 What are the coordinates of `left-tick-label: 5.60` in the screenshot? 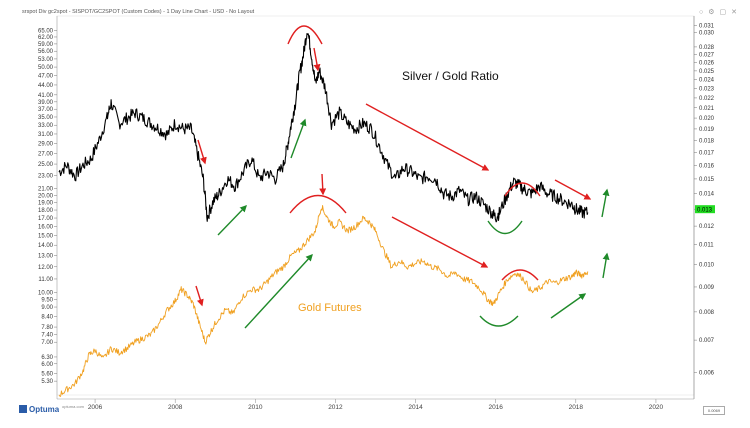 It's located at (47, 374).